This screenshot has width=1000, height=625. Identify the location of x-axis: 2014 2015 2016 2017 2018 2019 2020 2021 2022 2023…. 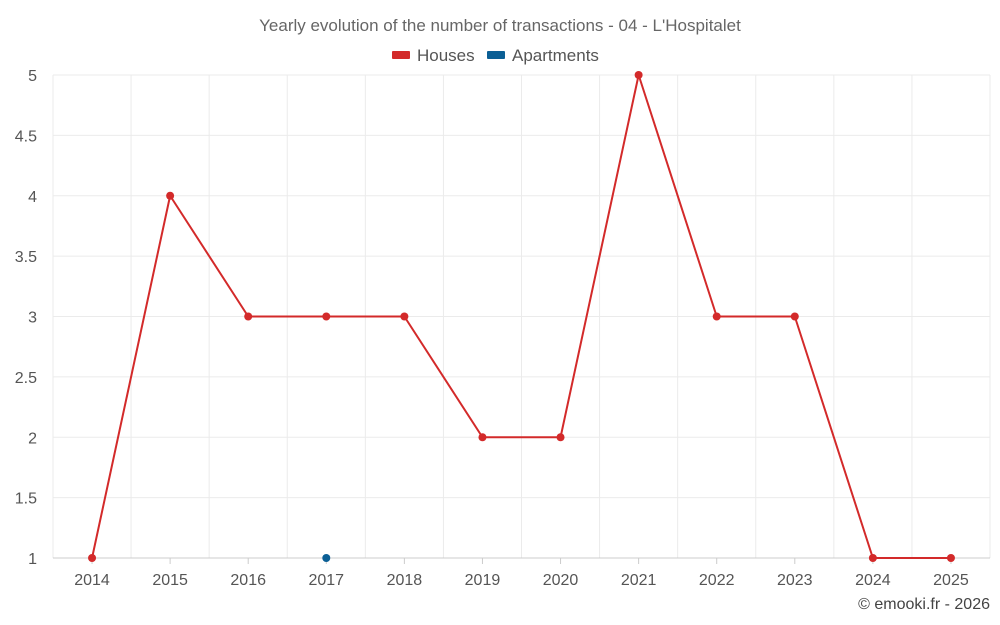
(521, 573).